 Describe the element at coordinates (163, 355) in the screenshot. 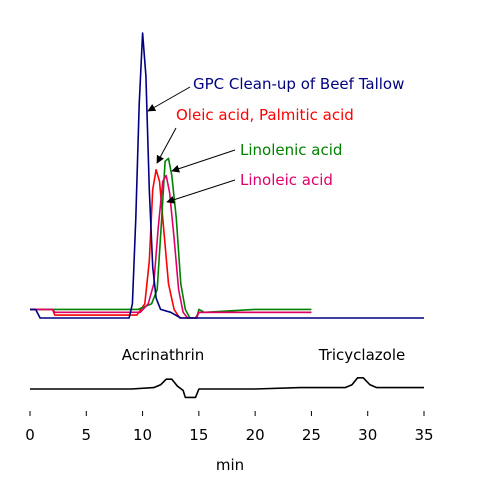

I see `peak-label-0: Acrinathrin` at that location.